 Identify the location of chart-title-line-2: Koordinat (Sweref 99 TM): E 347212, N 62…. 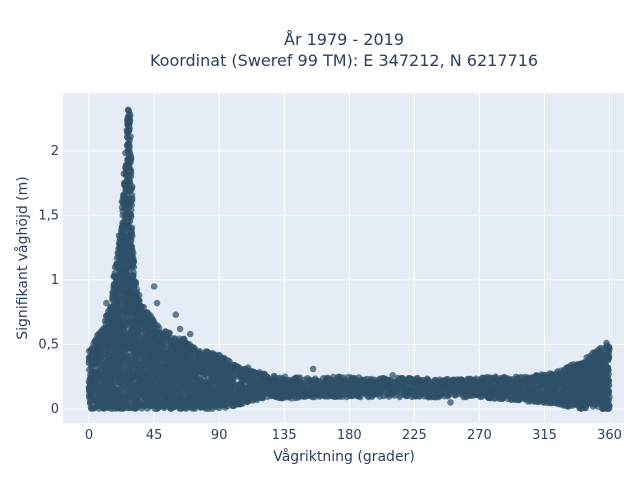
(344, 60).